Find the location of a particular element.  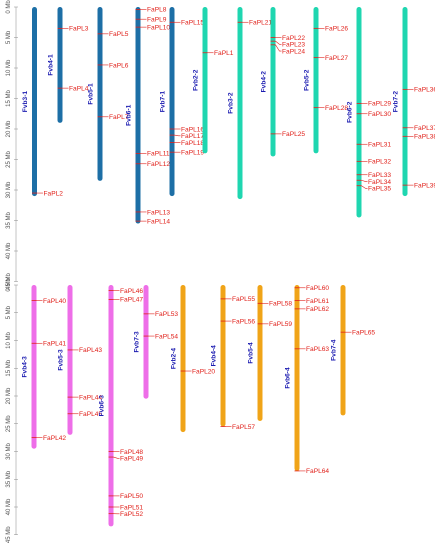

gene-label: FaPL35 is located at coordinates (379, 189).